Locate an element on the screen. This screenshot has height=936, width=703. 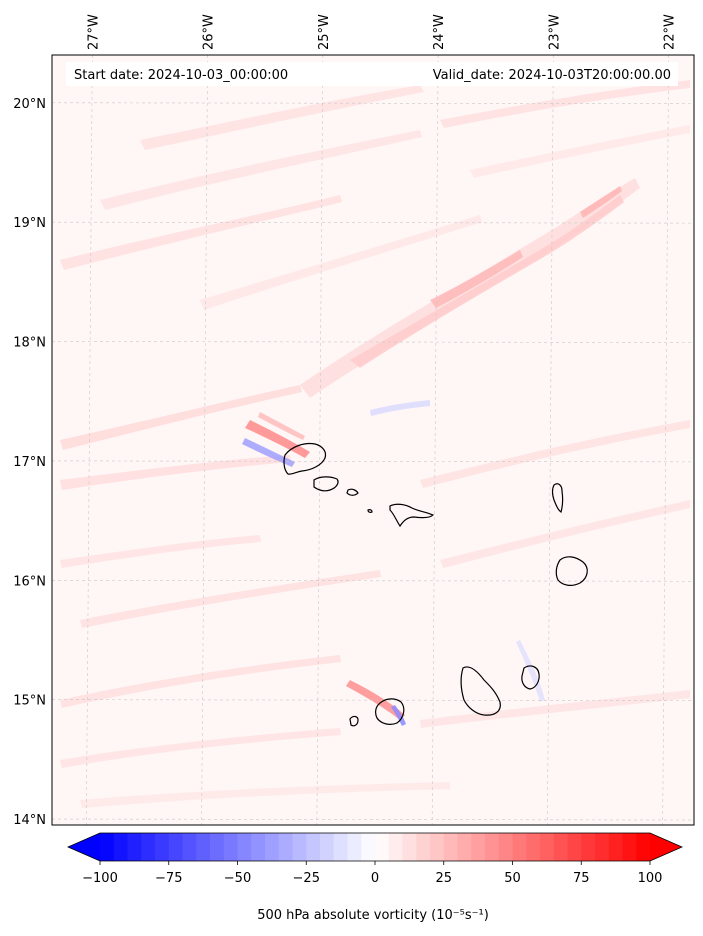
island-sao-vicente is located at coordinates (326, 484).